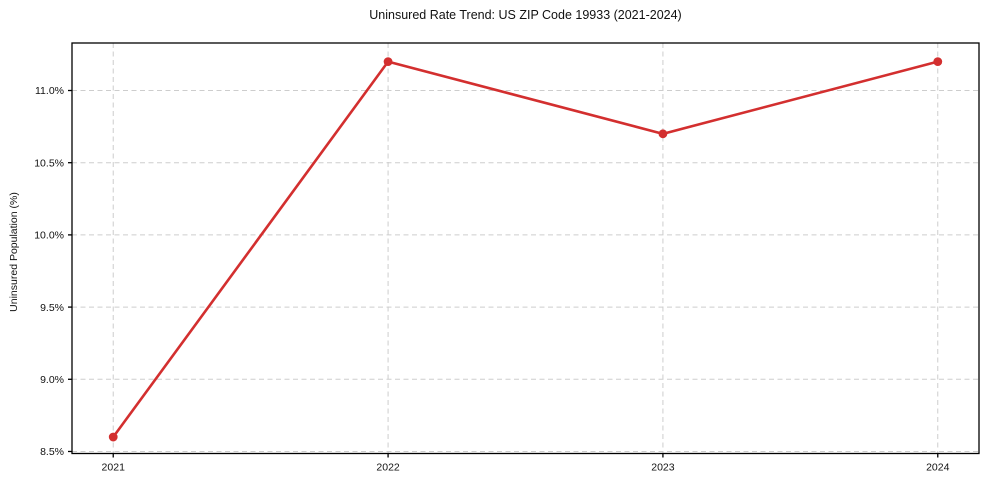  Describe the element at coordinates (938, 468) in the screenshot. I see `x-tick-label: 2024` at that location.